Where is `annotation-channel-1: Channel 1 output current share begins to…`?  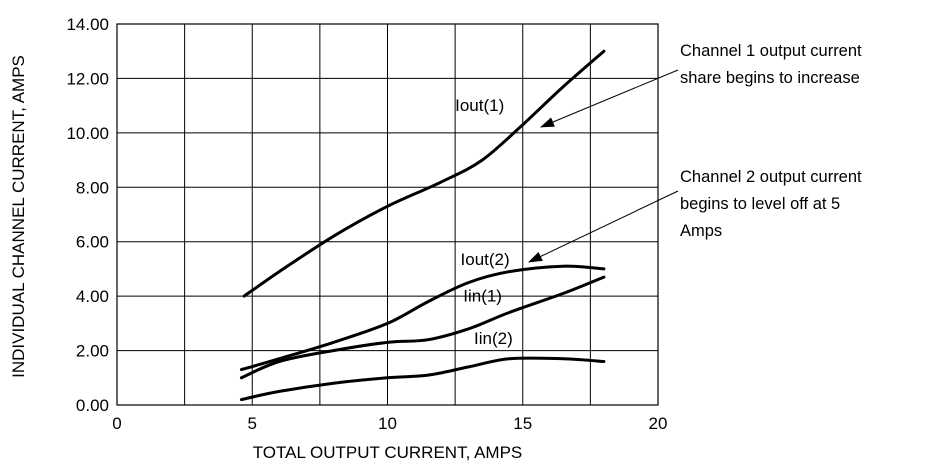 annotation-channel-1: Channel 1 output current share begins to… is located at coordinates (701, 85).